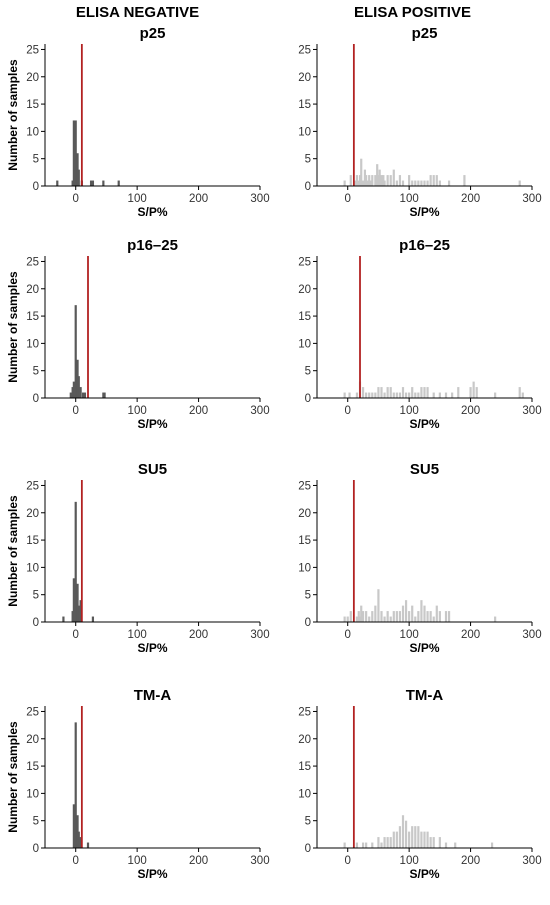  Describe the element at coordinates (304, 132) in the screenshot. I see `panel-2-y-tick-label: 10` at that location.